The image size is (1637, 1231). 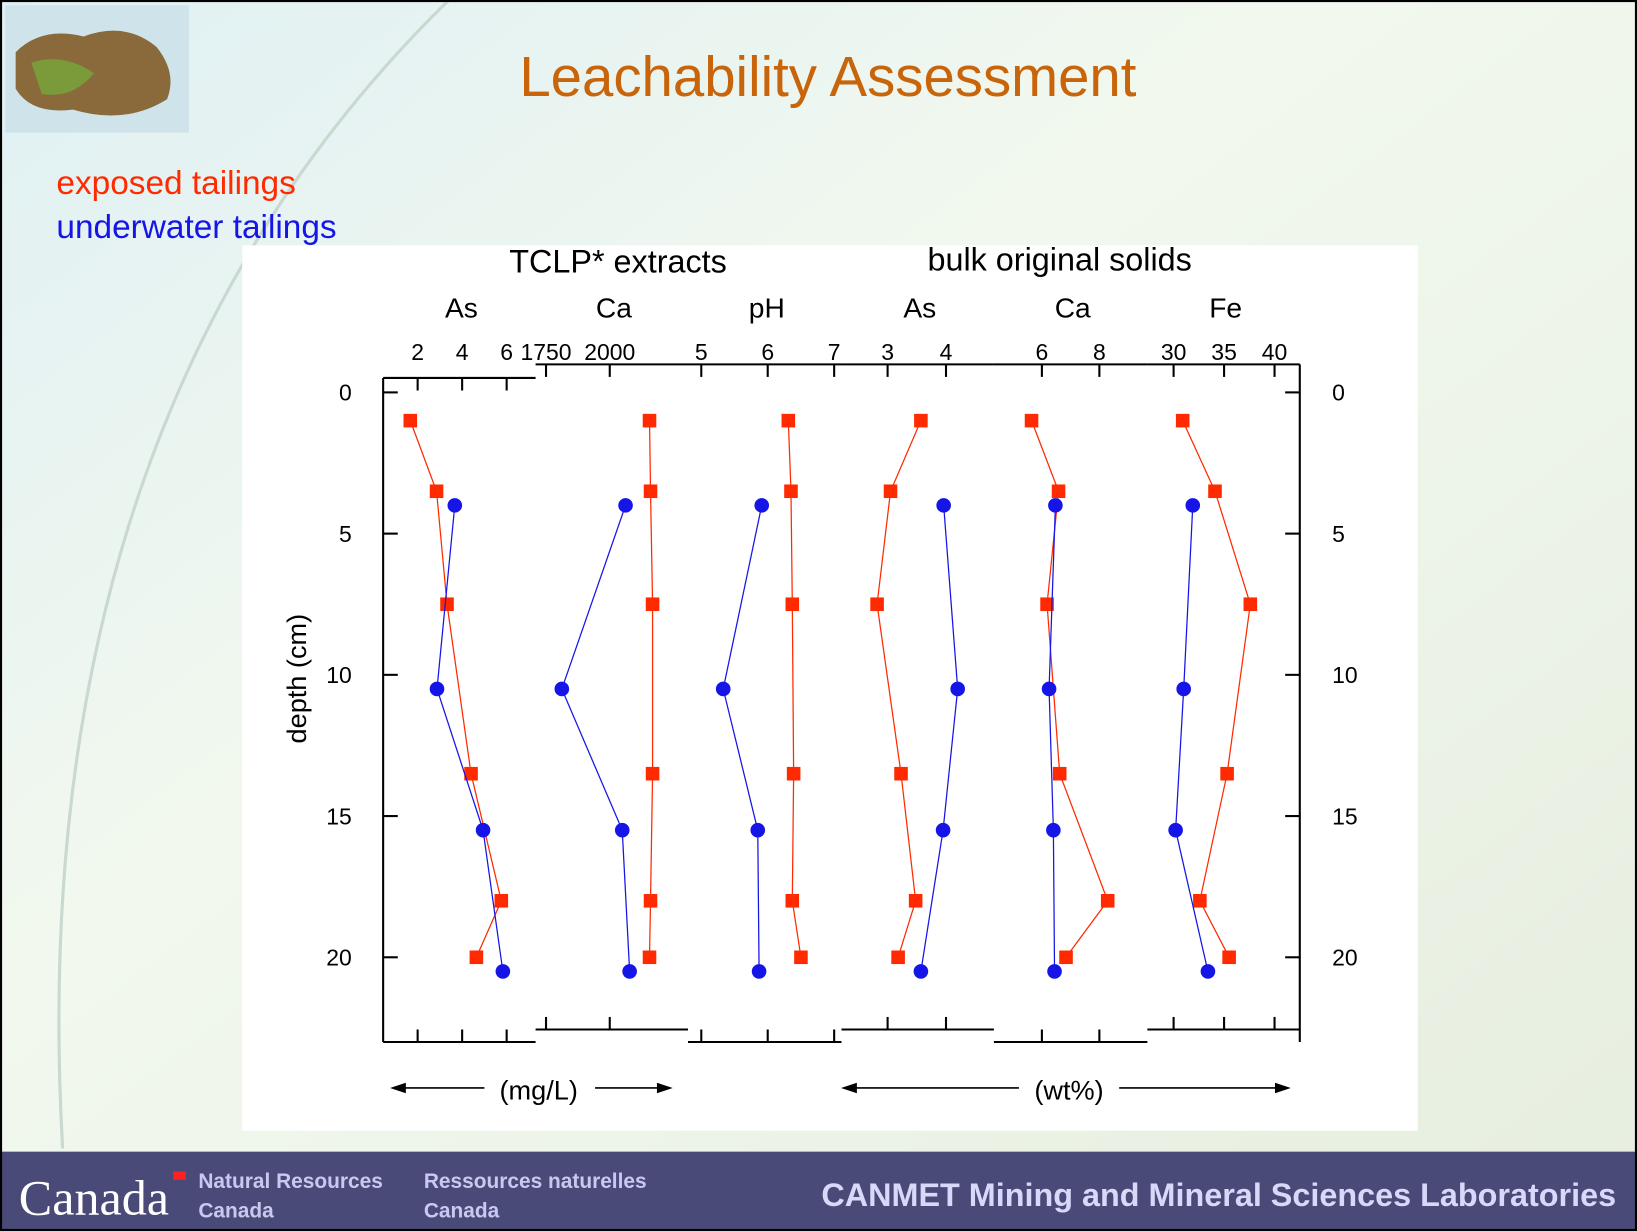 I want to click on panel-title: Fe, so click(x=1225, y=307).